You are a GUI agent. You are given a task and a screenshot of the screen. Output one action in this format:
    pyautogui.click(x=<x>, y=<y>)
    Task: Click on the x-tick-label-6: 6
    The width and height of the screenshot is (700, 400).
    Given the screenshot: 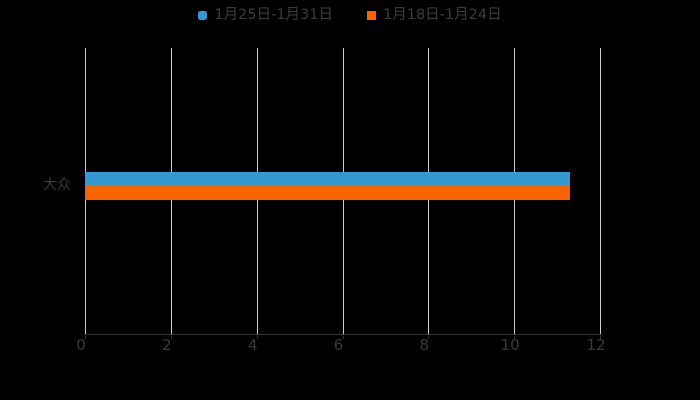 What is the action you would take?
    pyautogui.click(x=338, y=345)
    